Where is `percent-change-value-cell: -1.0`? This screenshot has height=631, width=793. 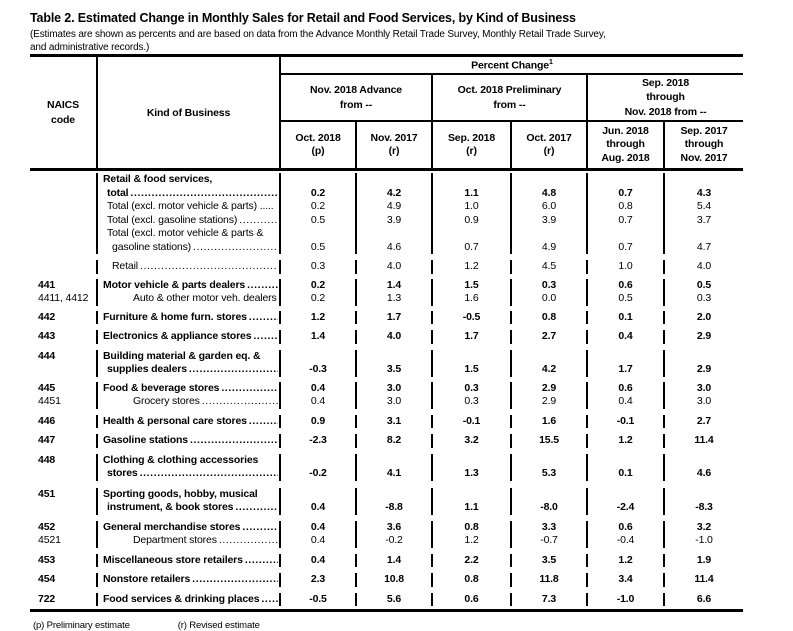 percent-change-value-cell: -1.0 is located at coordinates (626, 599).